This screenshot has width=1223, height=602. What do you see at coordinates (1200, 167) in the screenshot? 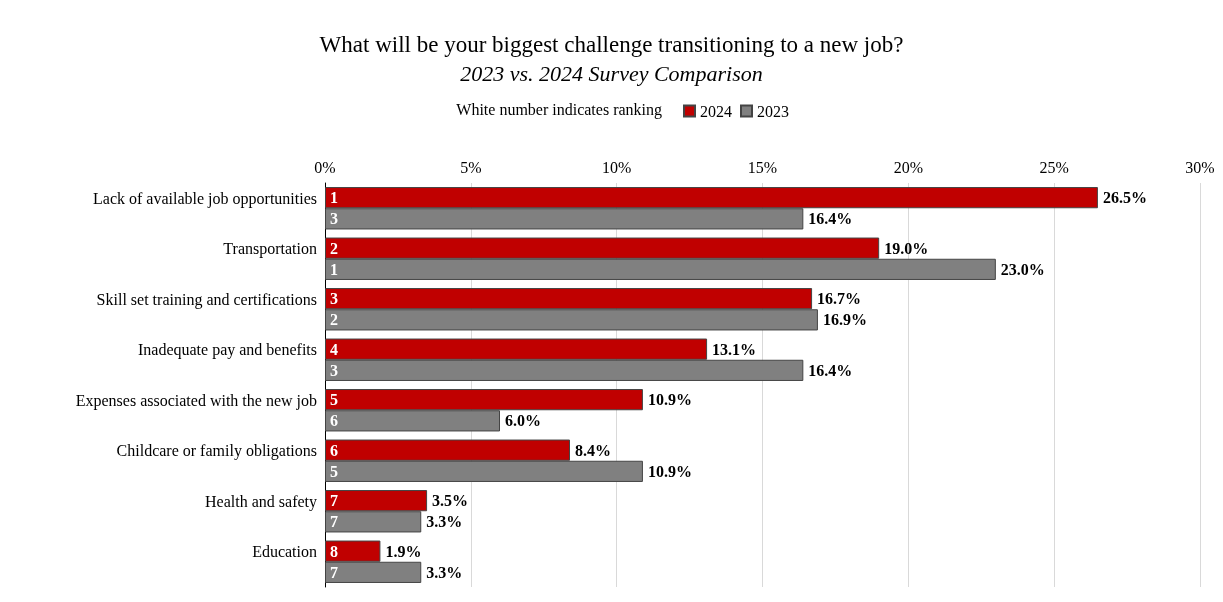
I see `x-tick-label: 30%` at bounding box center [1200, 167].